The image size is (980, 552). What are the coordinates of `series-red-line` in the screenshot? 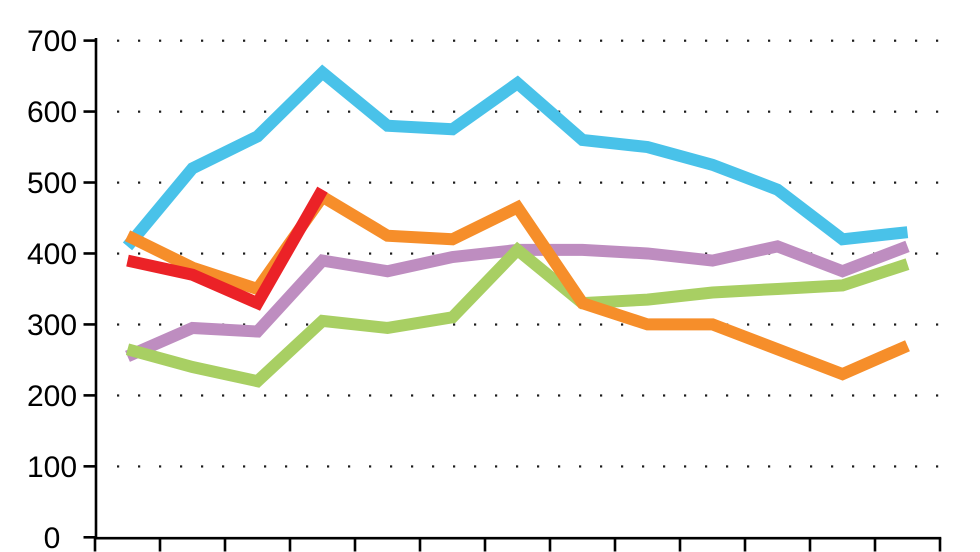 It's located at (227, 248).